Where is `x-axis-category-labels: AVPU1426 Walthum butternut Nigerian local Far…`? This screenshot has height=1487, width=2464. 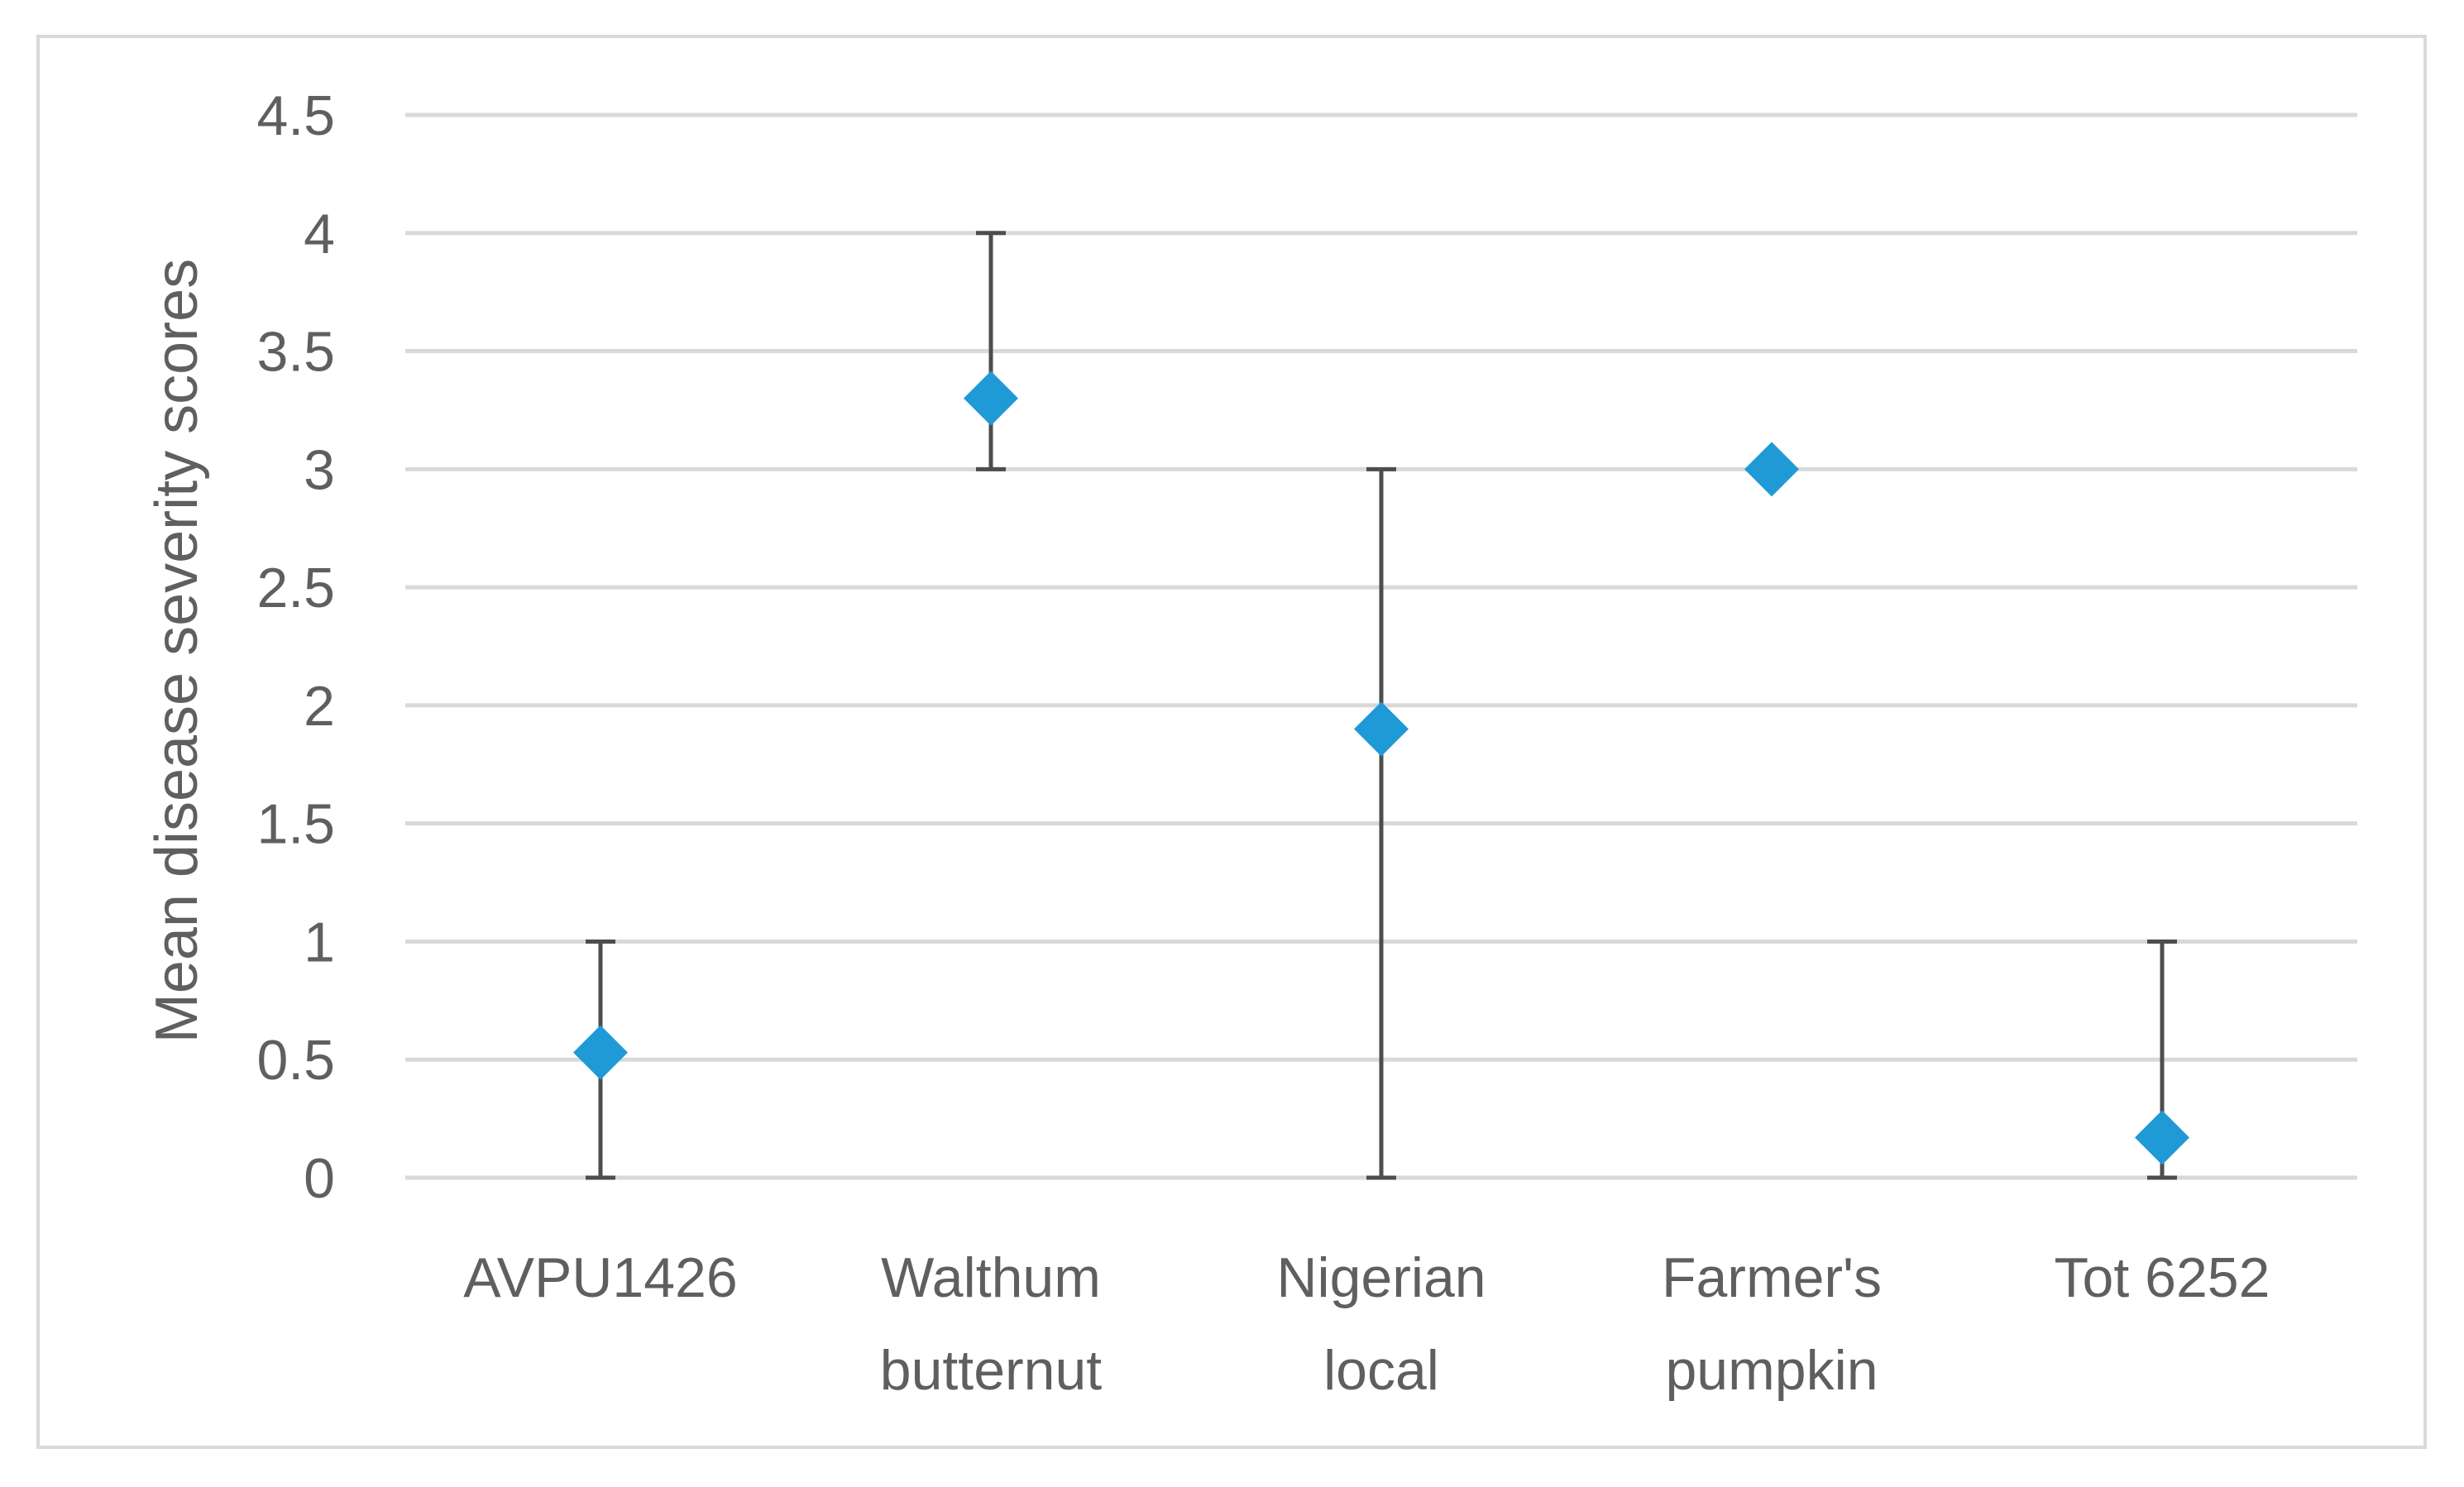
x-axis-category-labels: AVPU1426 Walthum butternut Nigerian local Far… is located at coordinates (1366, 1324).